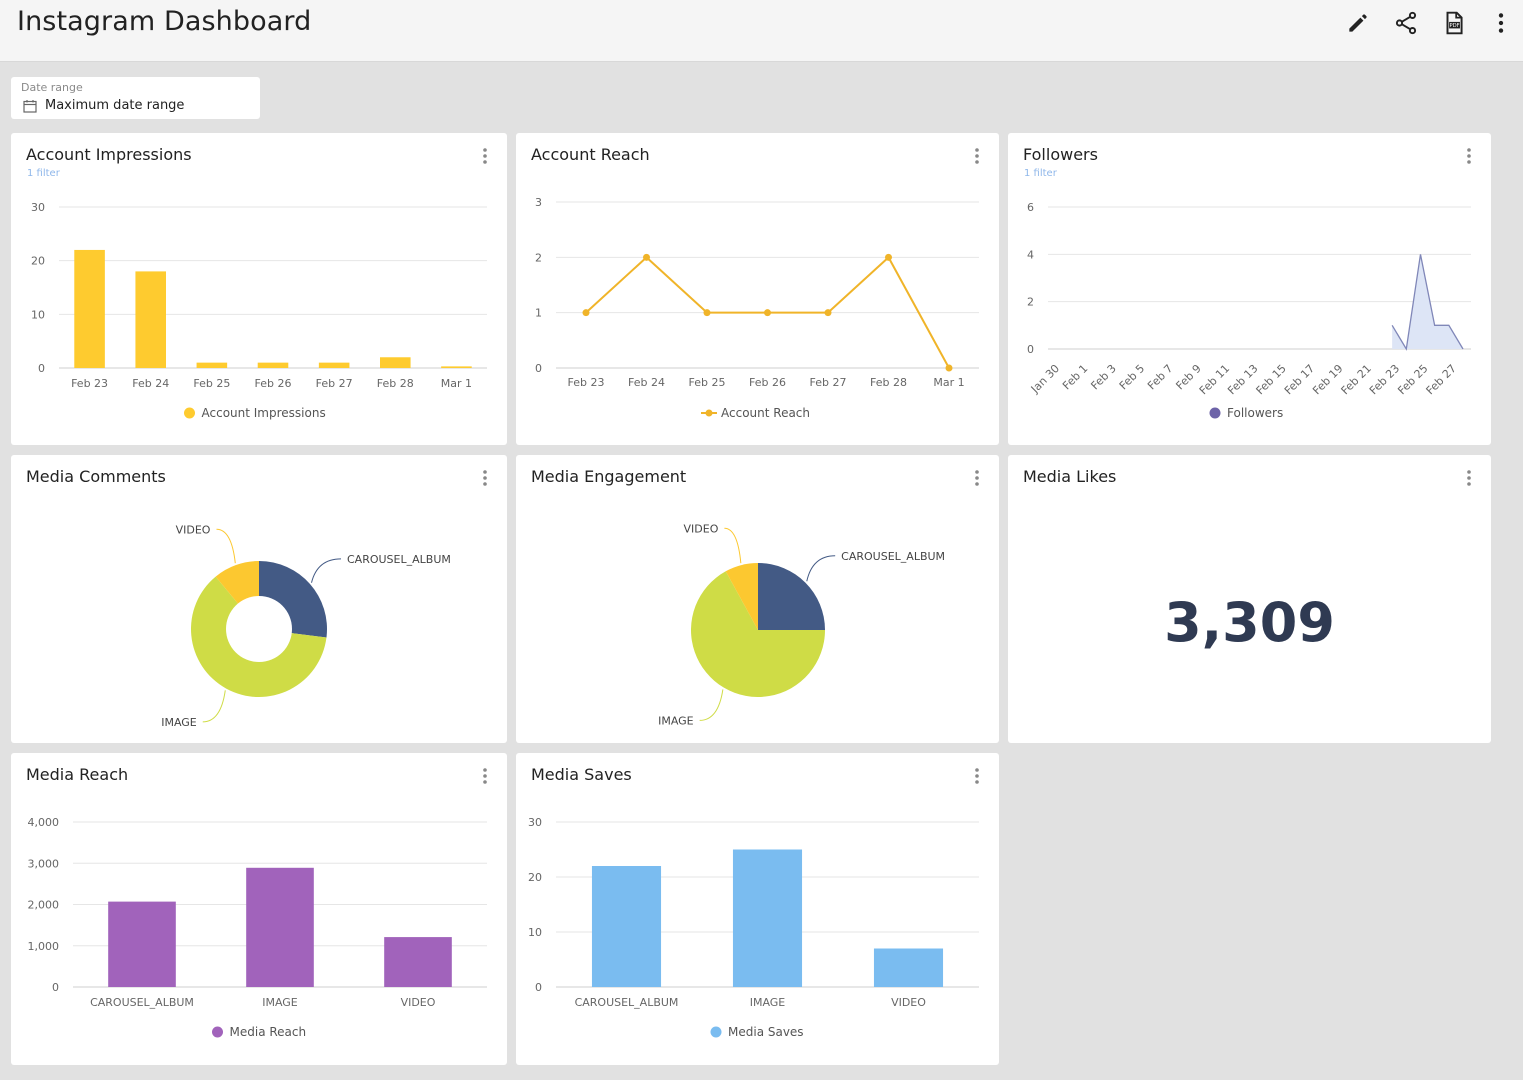 The width and height of the screenshot is (1523, 1080). I want to click on y-tick-label: 6, so click(1030, 207).